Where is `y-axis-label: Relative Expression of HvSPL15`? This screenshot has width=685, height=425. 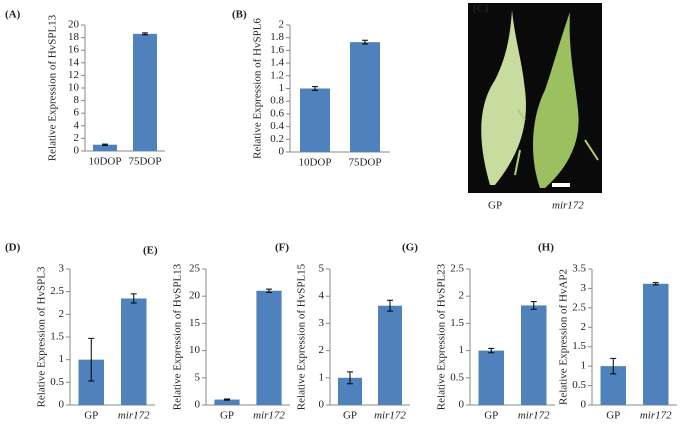 y-axis-label: Relative Expression of HvSPL15 is located at coordinates (302, 336).